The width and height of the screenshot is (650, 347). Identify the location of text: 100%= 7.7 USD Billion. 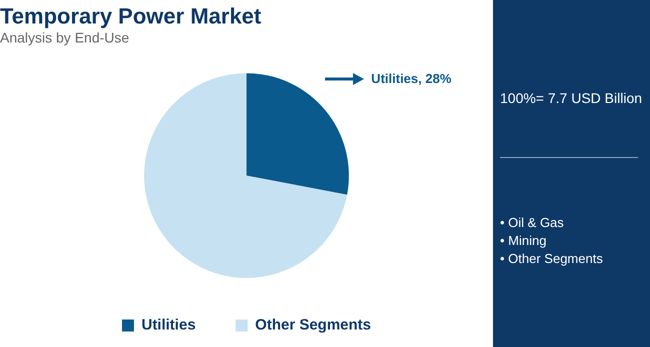
(571, 98).